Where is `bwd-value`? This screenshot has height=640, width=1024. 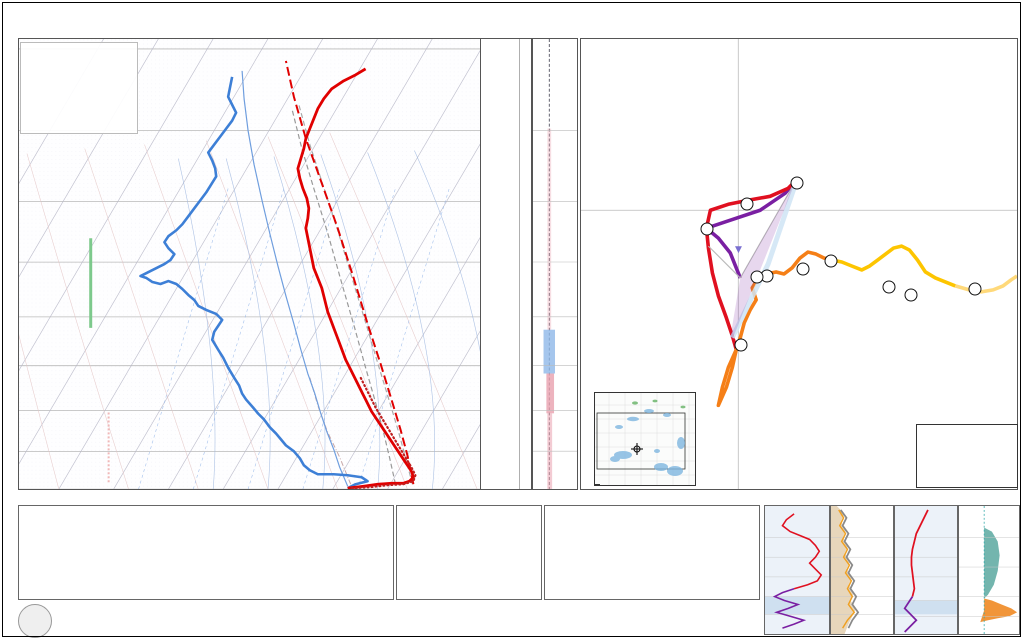
bwd-value is located at coordinates (608, 523).